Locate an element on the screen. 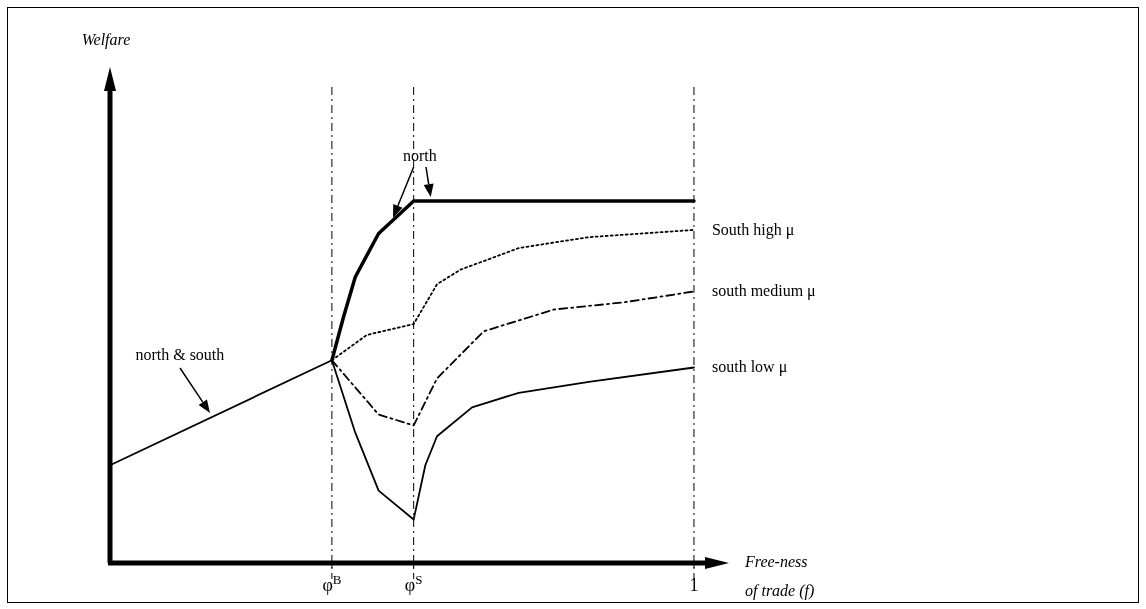 The image size is (1146, 609). text: north is located at coordinates (419, 155).